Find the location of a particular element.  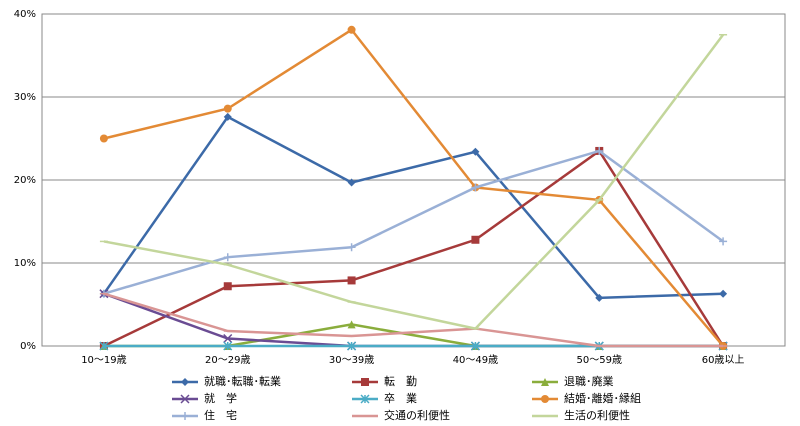

legend-label: 結婚･離婚･縁組 is located at coordinates (602, 398).